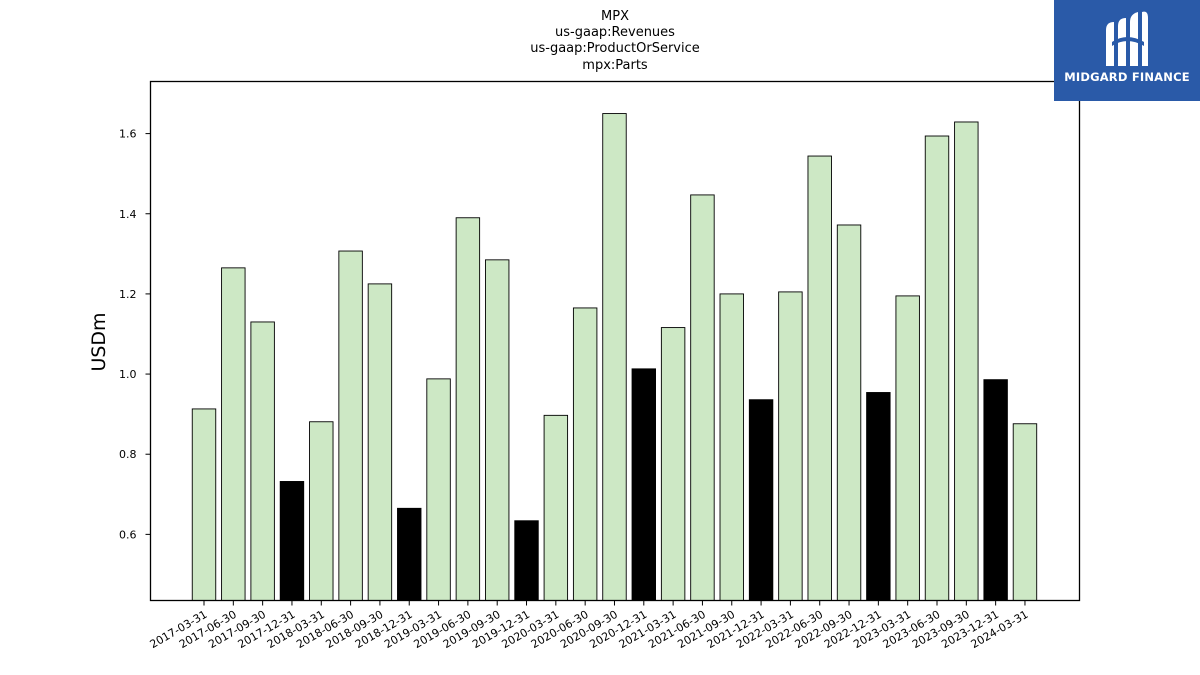  Describe the element at coordinates (615, 32) in the screenshot. I see `title-line-2: us-gaap:Revenues` at that location.